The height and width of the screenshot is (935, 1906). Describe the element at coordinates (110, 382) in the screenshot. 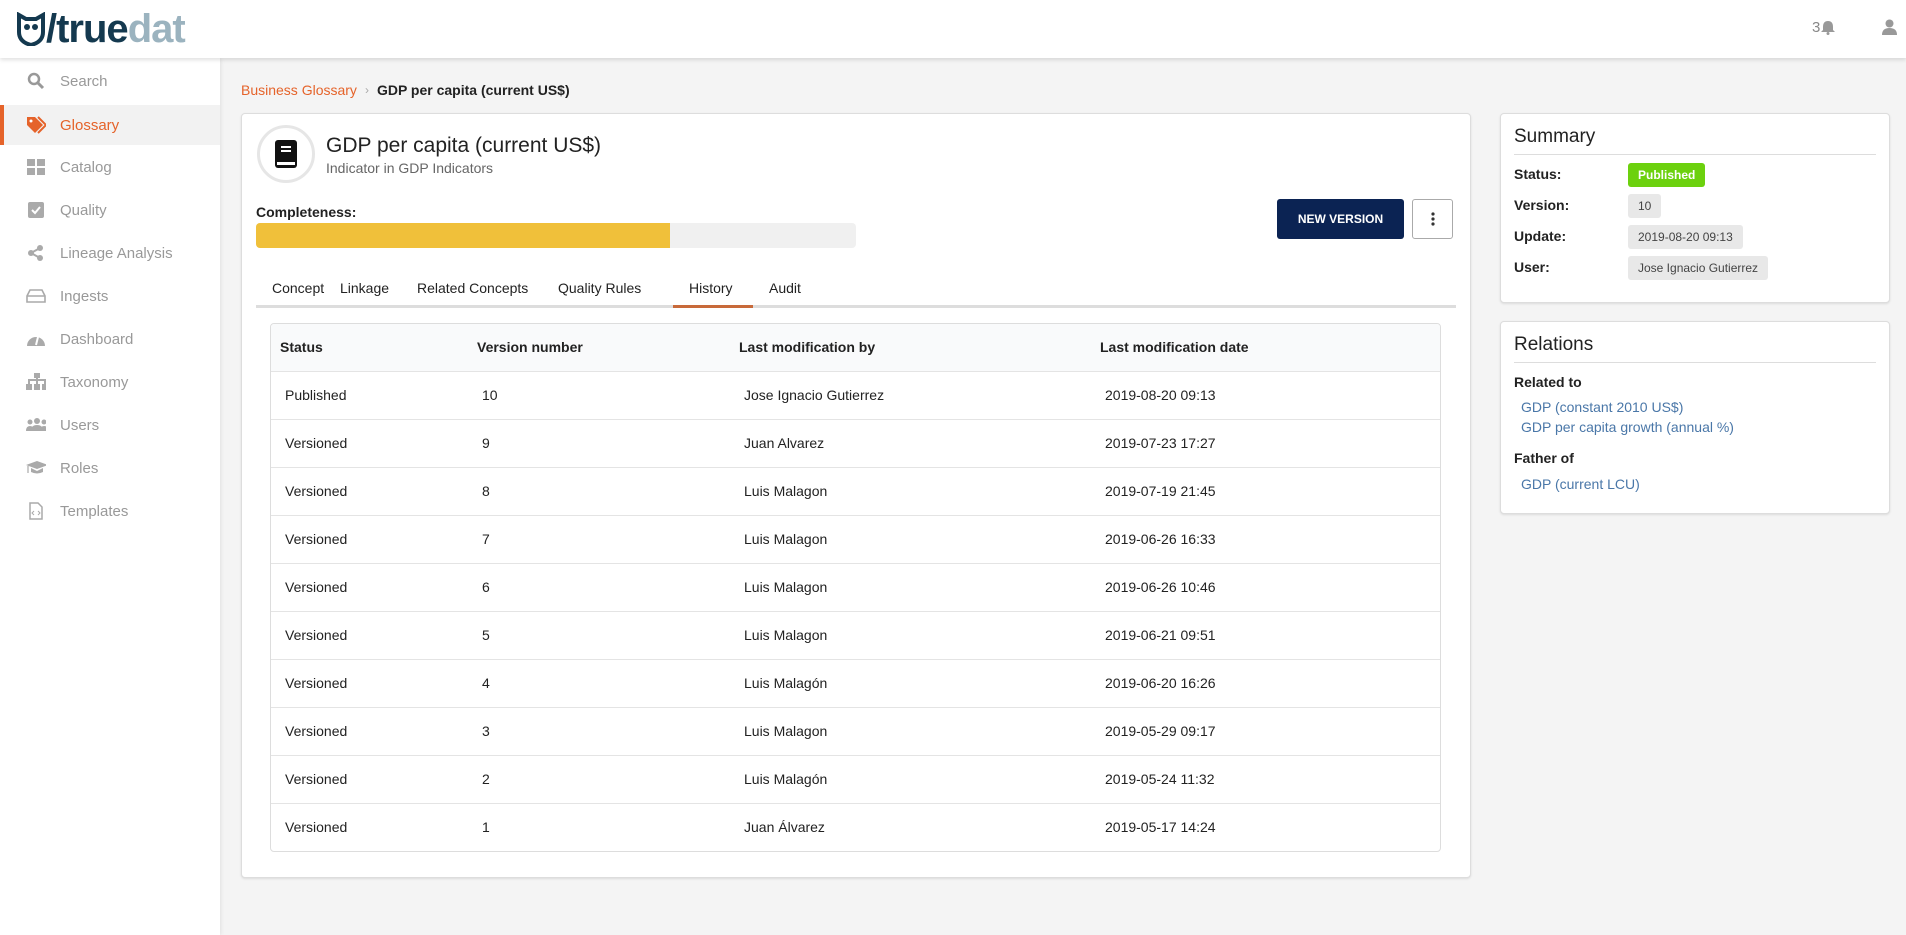

I see `sidebar-item-taxonomy: Taxonomy` at that location.